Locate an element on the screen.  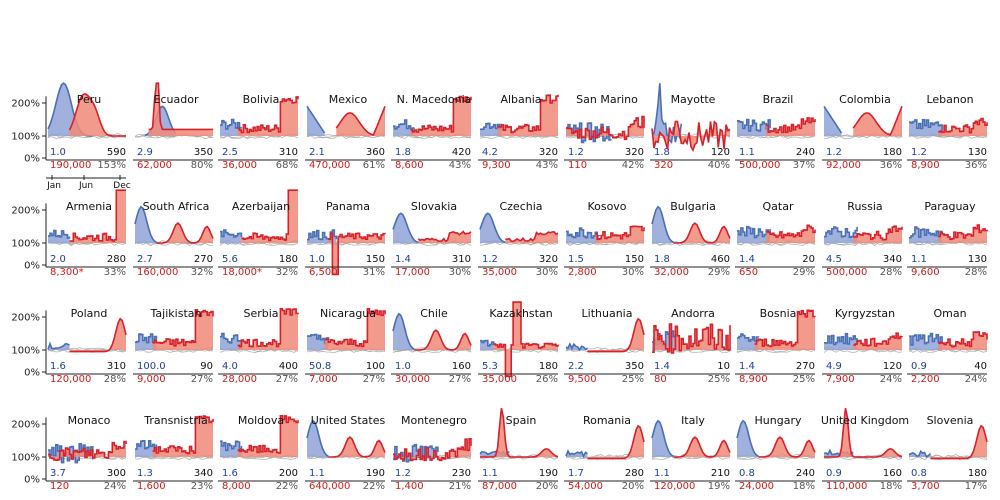
blue-value-label: 0.8 is located at coordinates (747, 473).